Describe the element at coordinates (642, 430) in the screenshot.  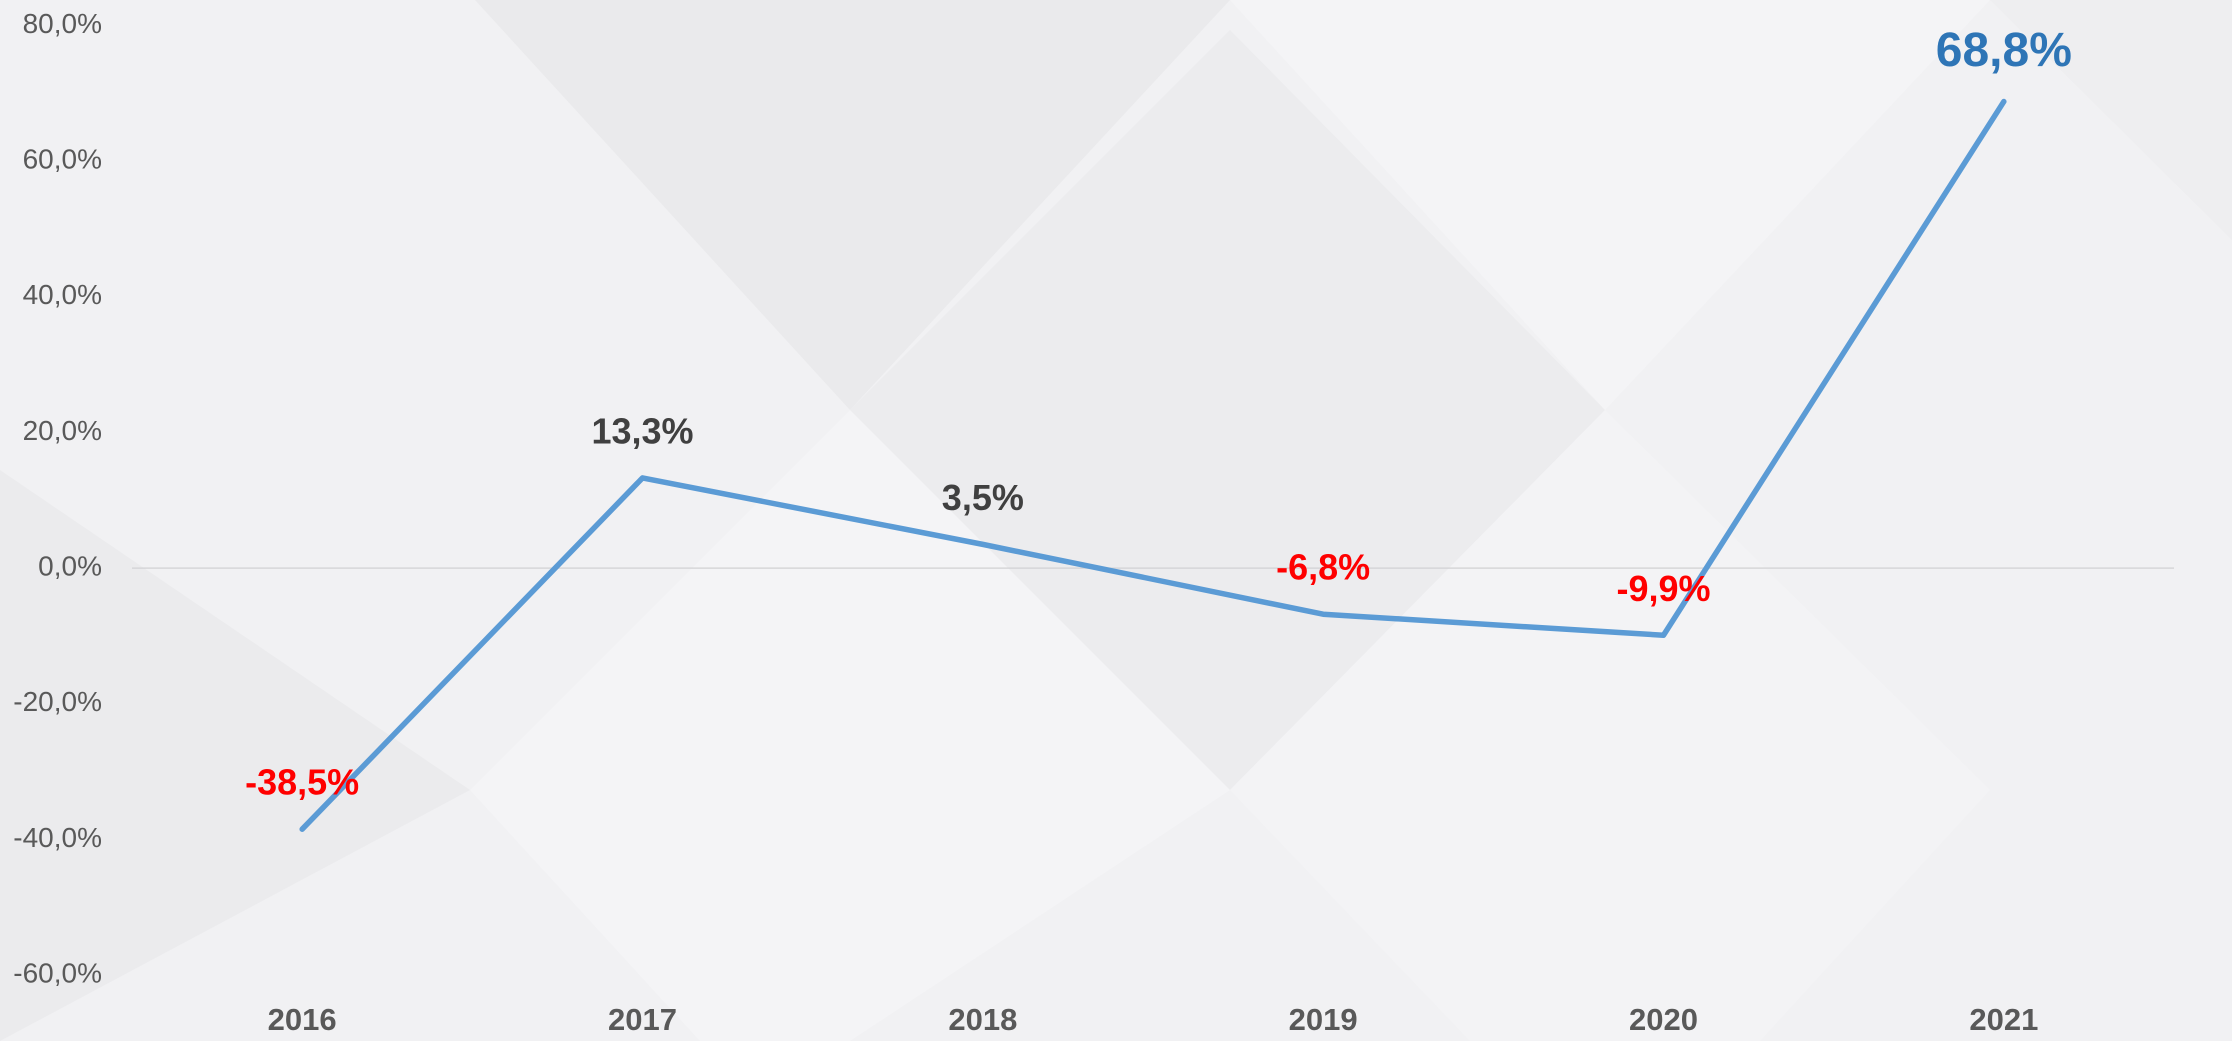
I see `data-label: 13,3%` at that location.